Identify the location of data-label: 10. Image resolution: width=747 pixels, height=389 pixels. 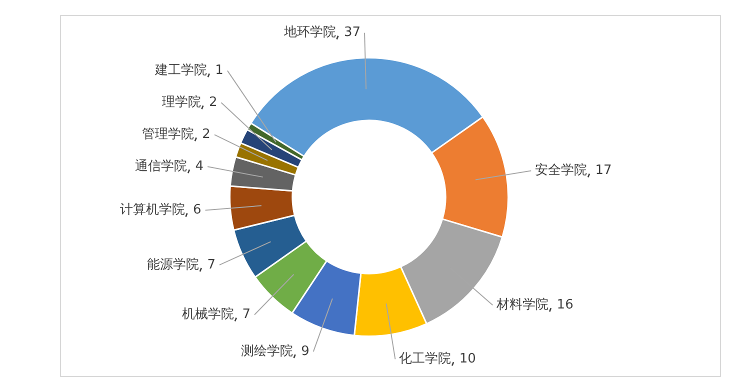
(467, 359).